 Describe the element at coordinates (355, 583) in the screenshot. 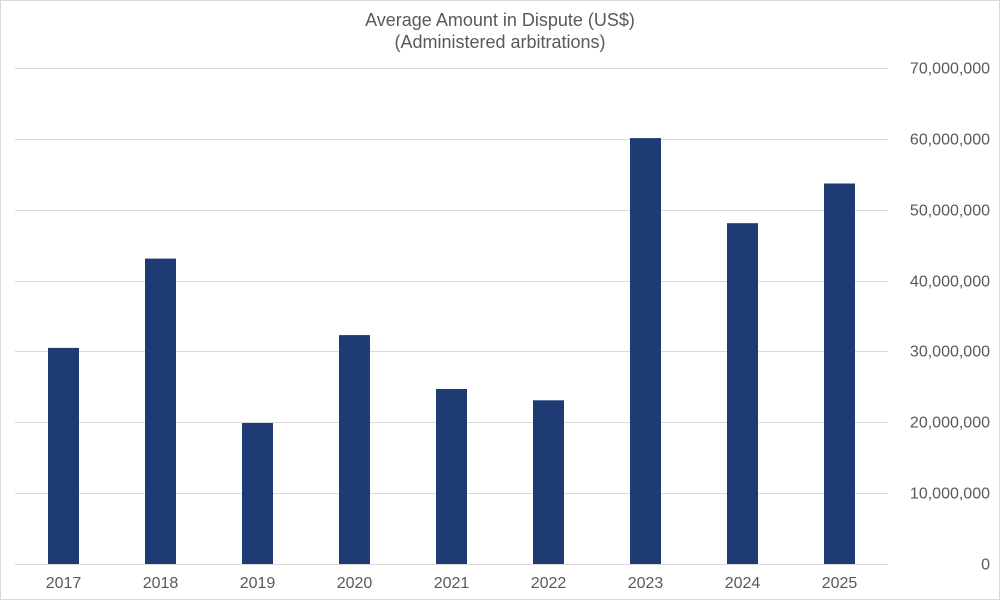

I see `x-tick-label: 2020` at that location.